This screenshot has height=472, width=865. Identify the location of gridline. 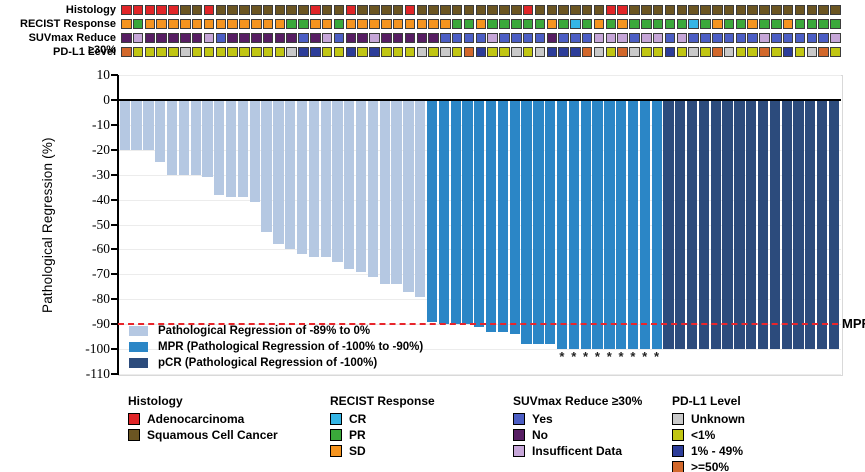
(479, 374).